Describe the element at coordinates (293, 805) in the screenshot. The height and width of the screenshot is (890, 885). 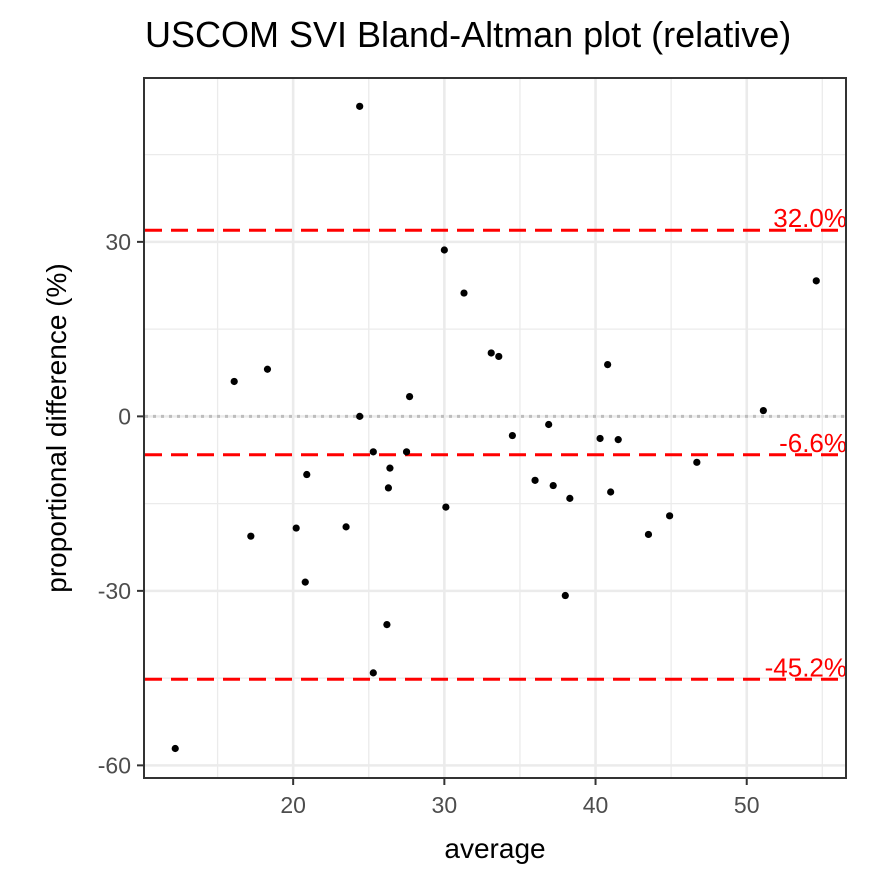
I see `x-tick-label: 20` at that location.